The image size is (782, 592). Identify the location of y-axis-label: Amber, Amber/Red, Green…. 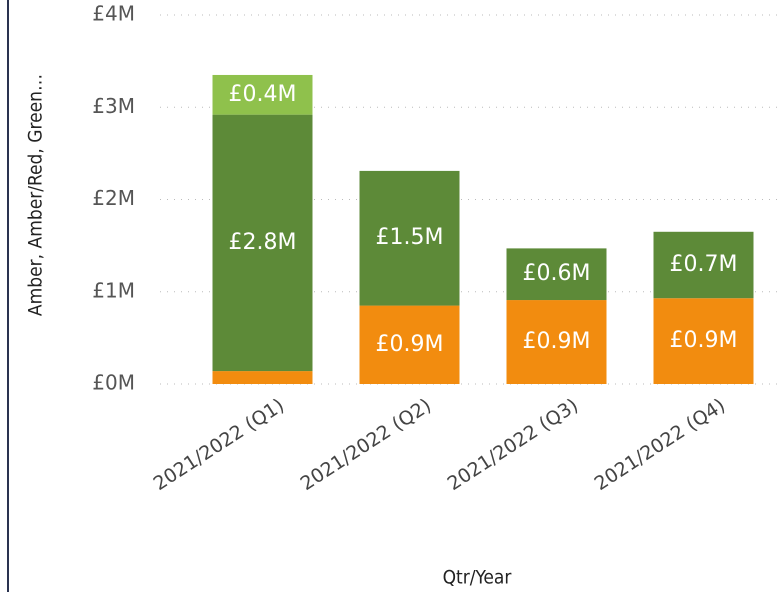
(36, 195).